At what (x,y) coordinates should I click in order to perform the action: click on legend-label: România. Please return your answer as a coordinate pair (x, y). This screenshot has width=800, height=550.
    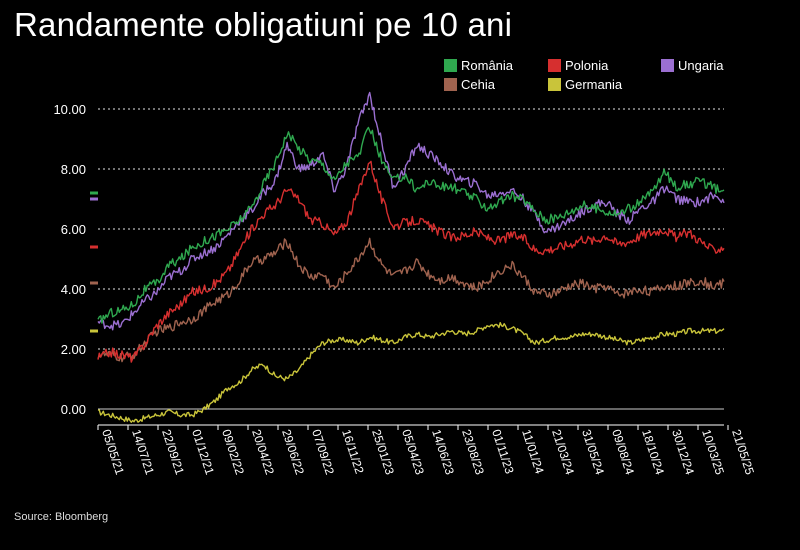
    Looking at the image, I should click on (487, 65).